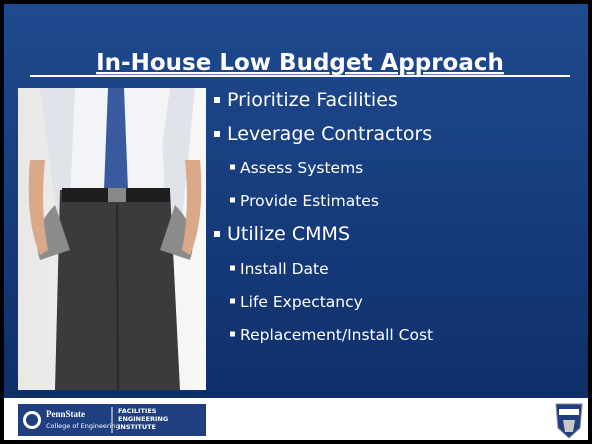 This screenshot has height=444, width=592. I want to click on bullet: Leverage Contractors, so click(329, 134).